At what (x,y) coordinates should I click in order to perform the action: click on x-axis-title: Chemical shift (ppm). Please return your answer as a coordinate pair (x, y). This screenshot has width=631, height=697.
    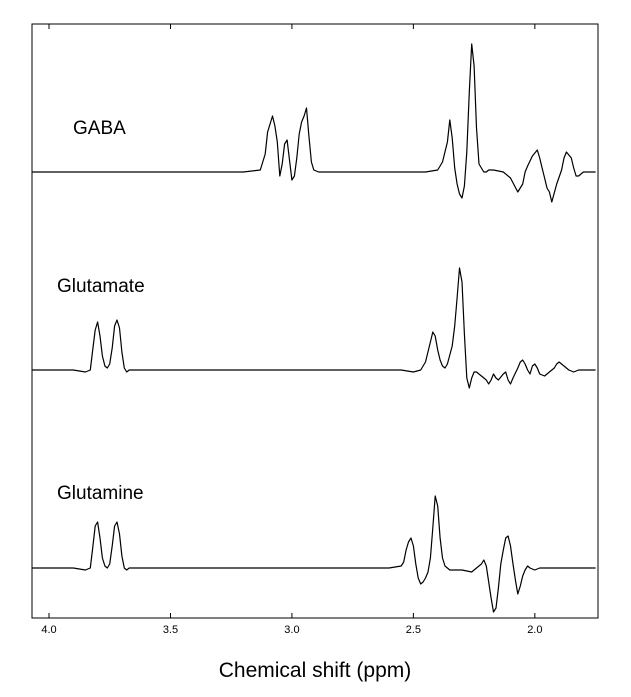
    Looking at the image, I should click on (315, 670).